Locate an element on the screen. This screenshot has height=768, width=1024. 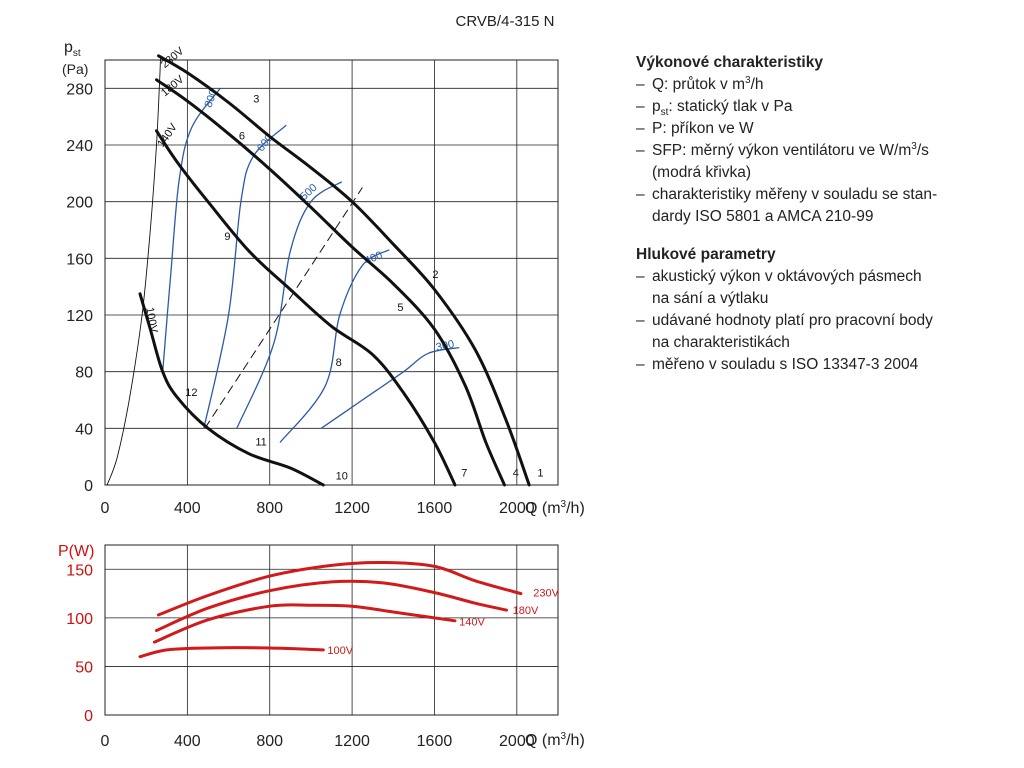
voltage-label: 100V is located at coordinates (151, 320).